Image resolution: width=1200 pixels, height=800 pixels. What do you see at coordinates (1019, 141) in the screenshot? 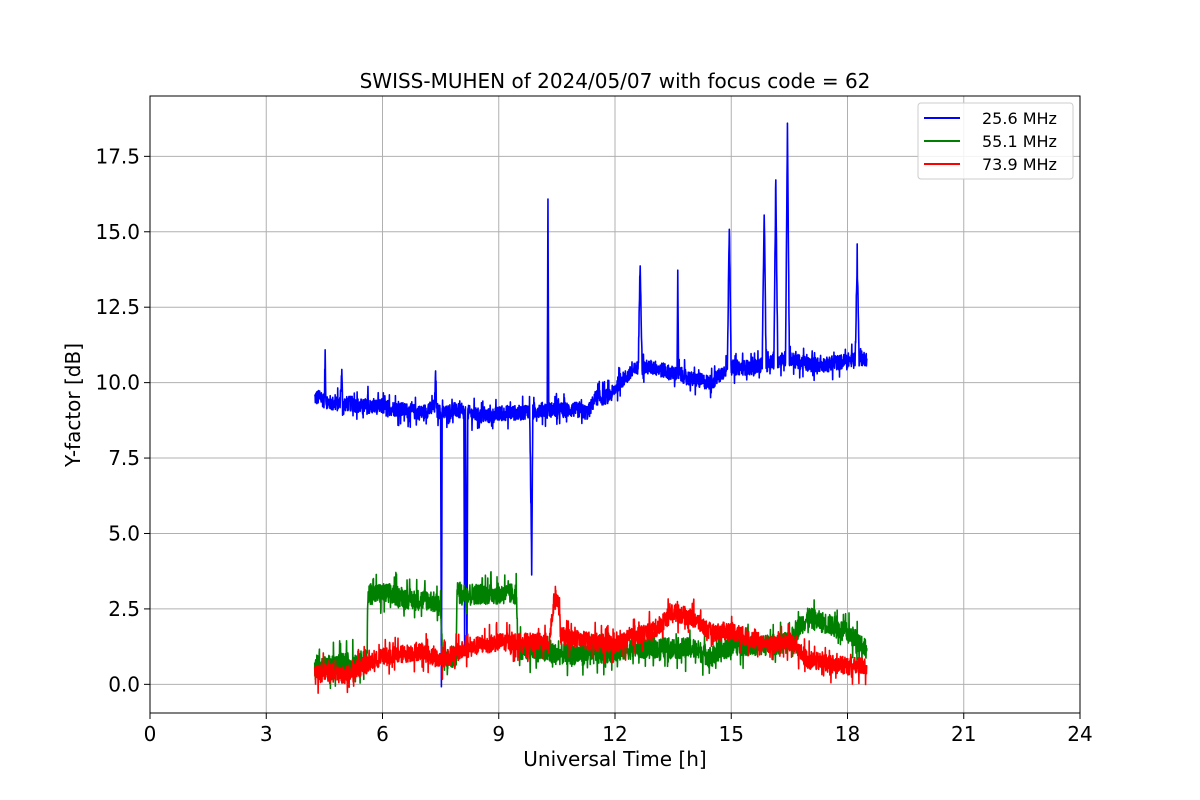
I see `legend-entry-2: 55.1 MHz` at bounding box center [1019, 141].